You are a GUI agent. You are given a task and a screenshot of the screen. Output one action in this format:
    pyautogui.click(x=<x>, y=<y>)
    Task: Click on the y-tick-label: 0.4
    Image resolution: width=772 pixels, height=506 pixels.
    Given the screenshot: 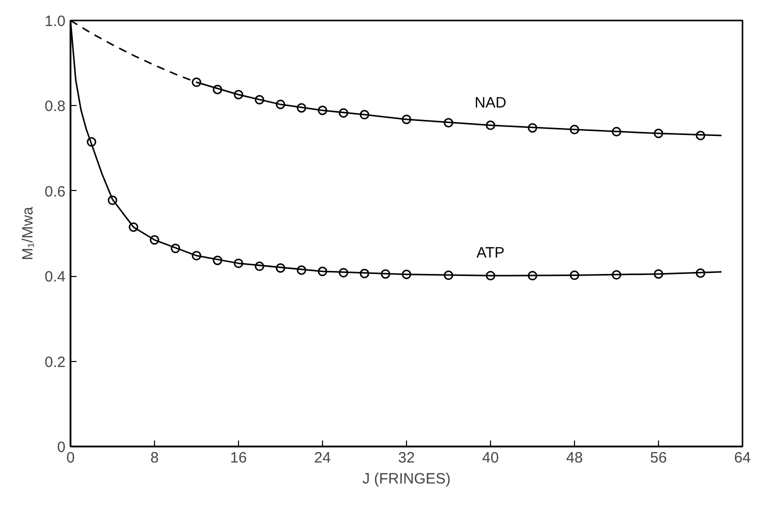 What is the action you would take?
    pyautogui.click(x=55, y=277)
    